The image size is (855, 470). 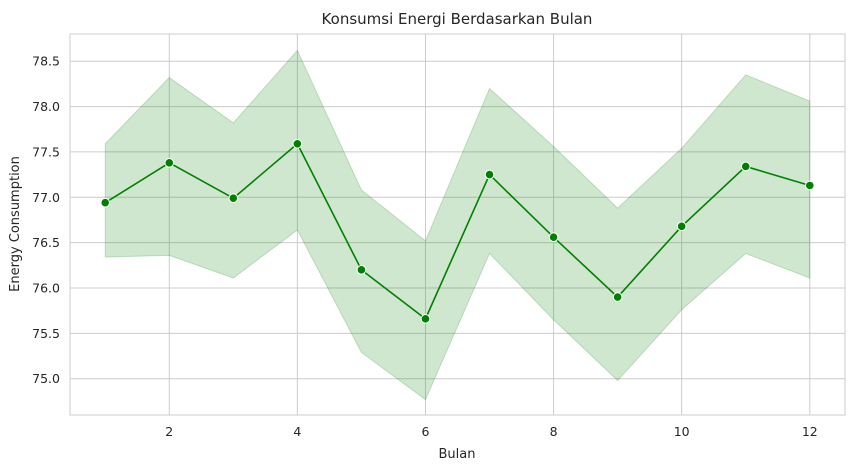 I want to click on y-axis-label: Energy Consumption, so click(x=15, y=224).